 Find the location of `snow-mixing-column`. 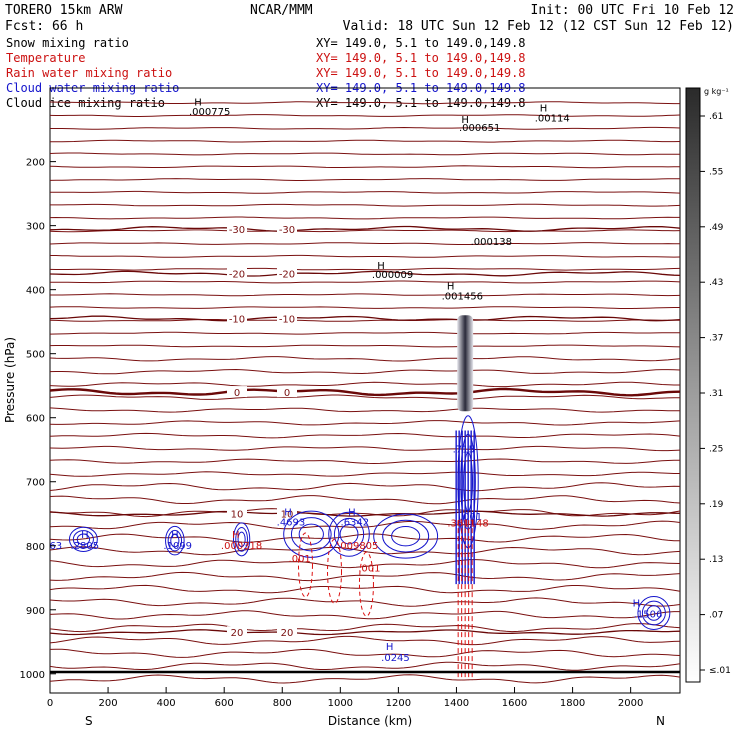

snow-mixing-column is located at coordinates (465, 363).